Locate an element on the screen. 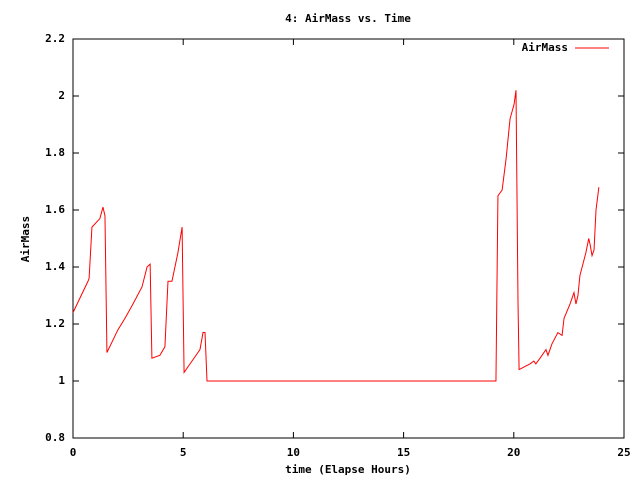 This screenshot has height=480, width=640. y-tick-label: 2.2 is located at coordinates (55, 38).